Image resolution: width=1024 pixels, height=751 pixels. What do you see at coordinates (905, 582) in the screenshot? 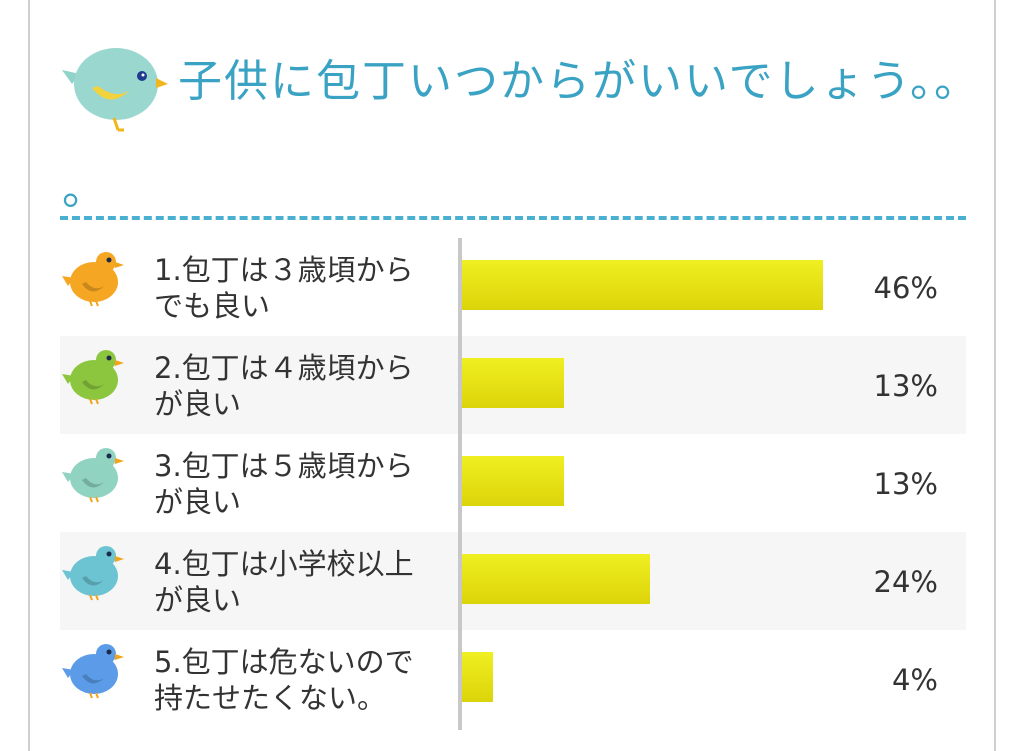
I see `bar-value-label: 24%` at bounding box center [905, 582].